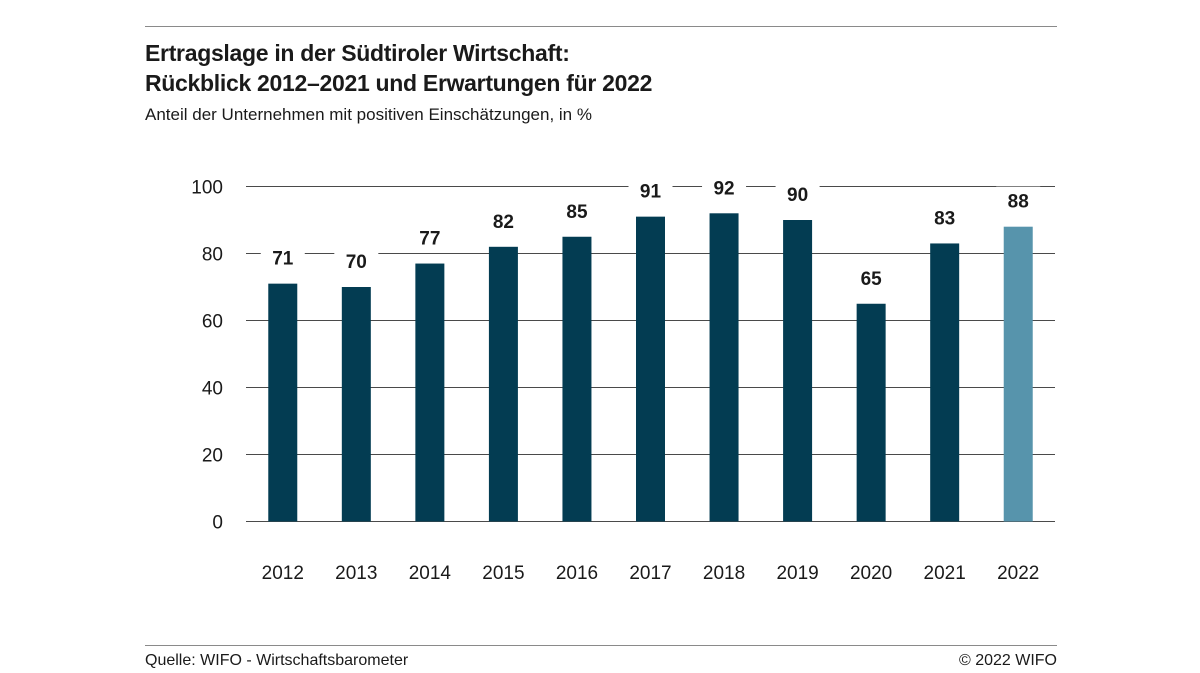 This screenshot has width=1200, height=673. I want to click on bar-2012, so click(283, 402).